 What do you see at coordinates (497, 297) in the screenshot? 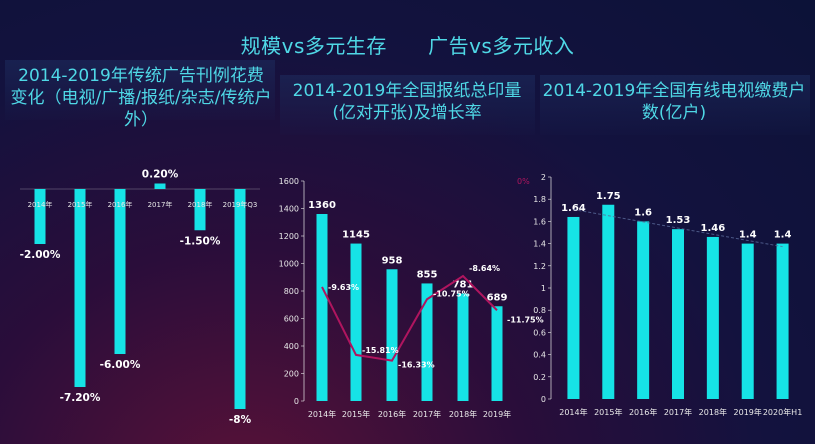
I see `chart2-bar-label: 689` at bounding box center [497, 297].